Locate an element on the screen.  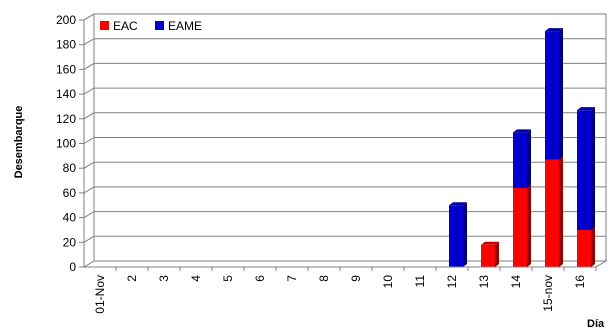
x-tick-label: 01-Nov is located at coordinates (100, 294).